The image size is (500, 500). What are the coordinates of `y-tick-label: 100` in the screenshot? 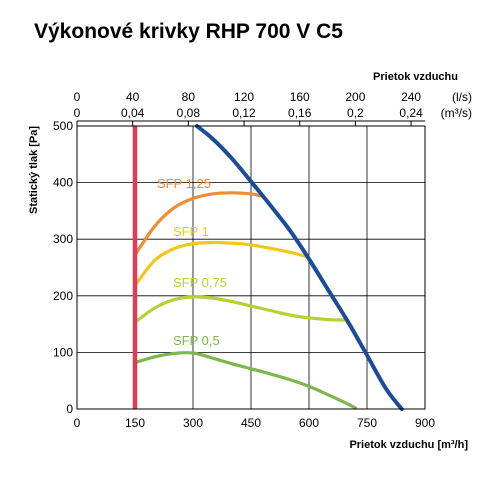 It's located at (63, 352).